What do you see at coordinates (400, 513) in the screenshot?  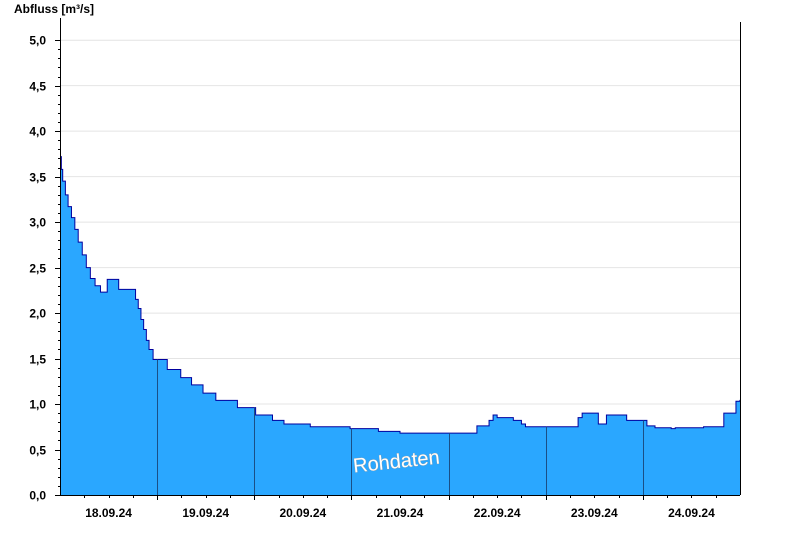 I see `x-tick-label: 21.09.24` at bounding box center [400, 513].